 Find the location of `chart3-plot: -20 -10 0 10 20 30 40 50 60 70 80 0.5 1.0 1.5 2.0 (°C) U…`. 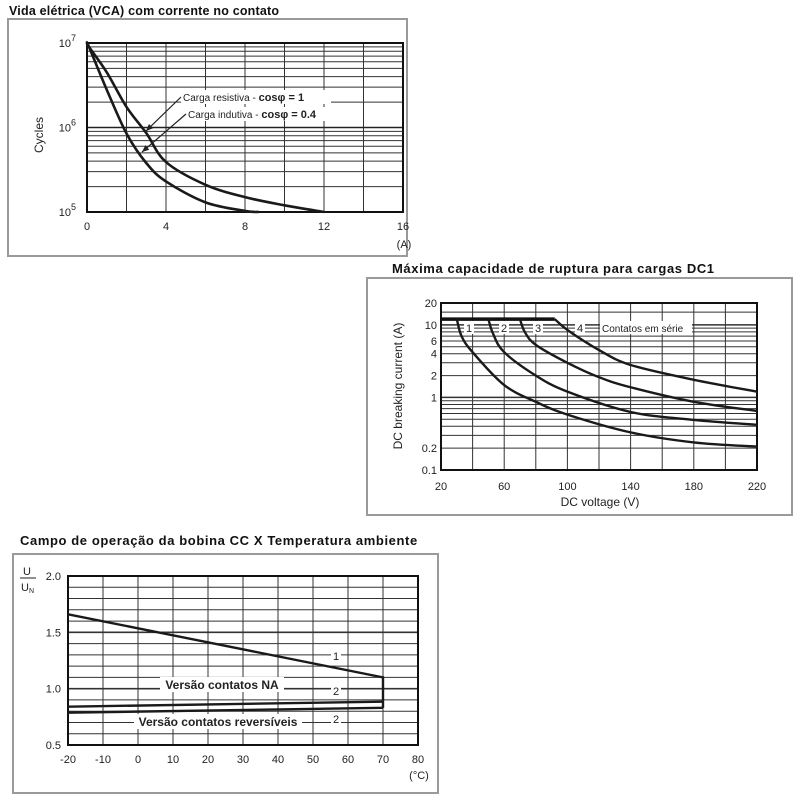

chart3-plot: -20 -10 0 10 20 30 40 50 60 70 80 0.5 1.0 1.5 2.0 (°C) U… is located at coordinates (224, 674).